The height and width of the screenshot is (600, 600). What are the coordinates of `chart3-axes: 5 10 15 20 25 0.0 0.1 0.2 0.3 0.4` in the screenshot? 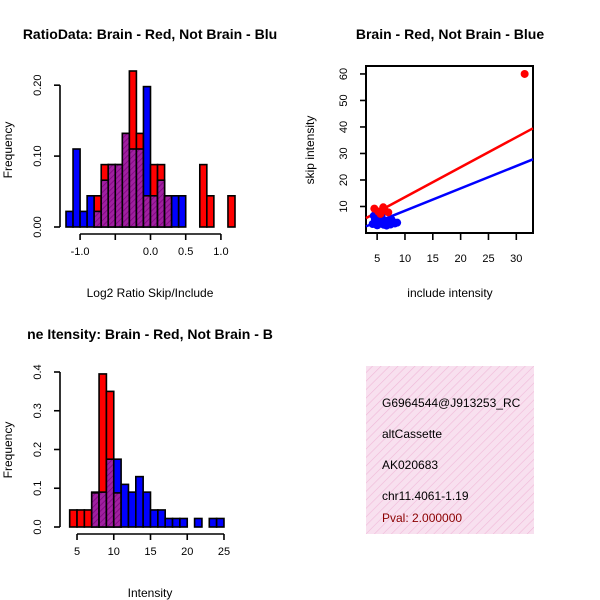 It's located at (131, 461).